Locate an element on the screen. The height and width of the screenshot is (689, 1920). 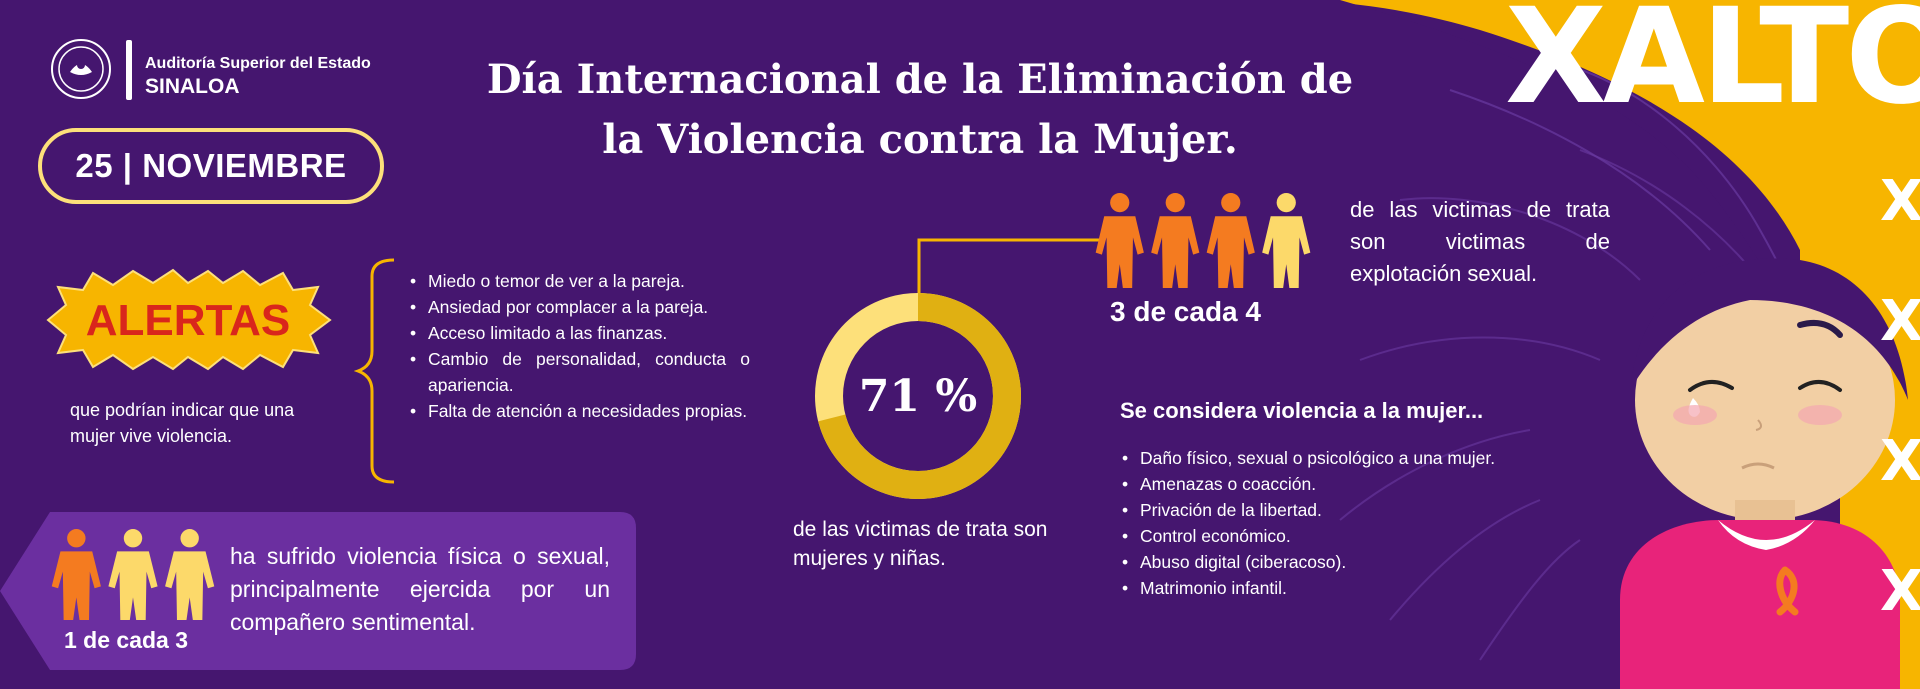
list-item: Ansiedad por complacer a la pareja. is located at coordinates (579, 307).